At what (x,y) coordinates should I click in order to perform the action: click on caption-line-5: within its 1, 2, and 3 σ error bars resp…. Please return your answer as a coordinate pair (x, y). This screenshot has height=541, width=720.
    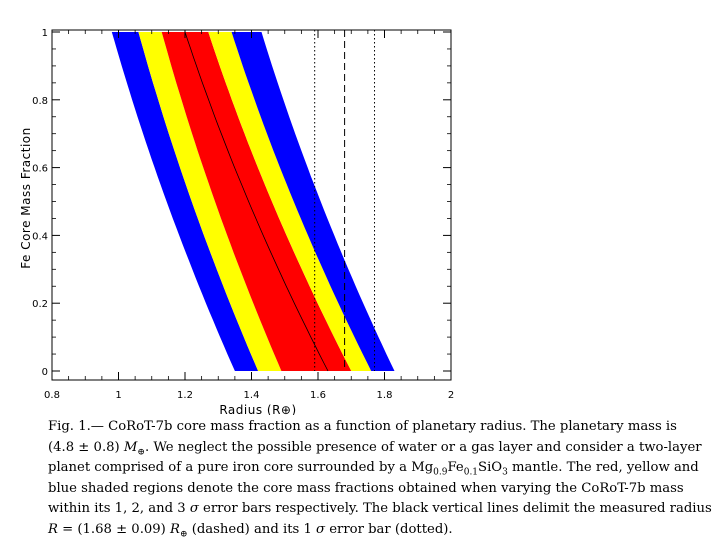
    Looking at the image, I should click on (380, 509).